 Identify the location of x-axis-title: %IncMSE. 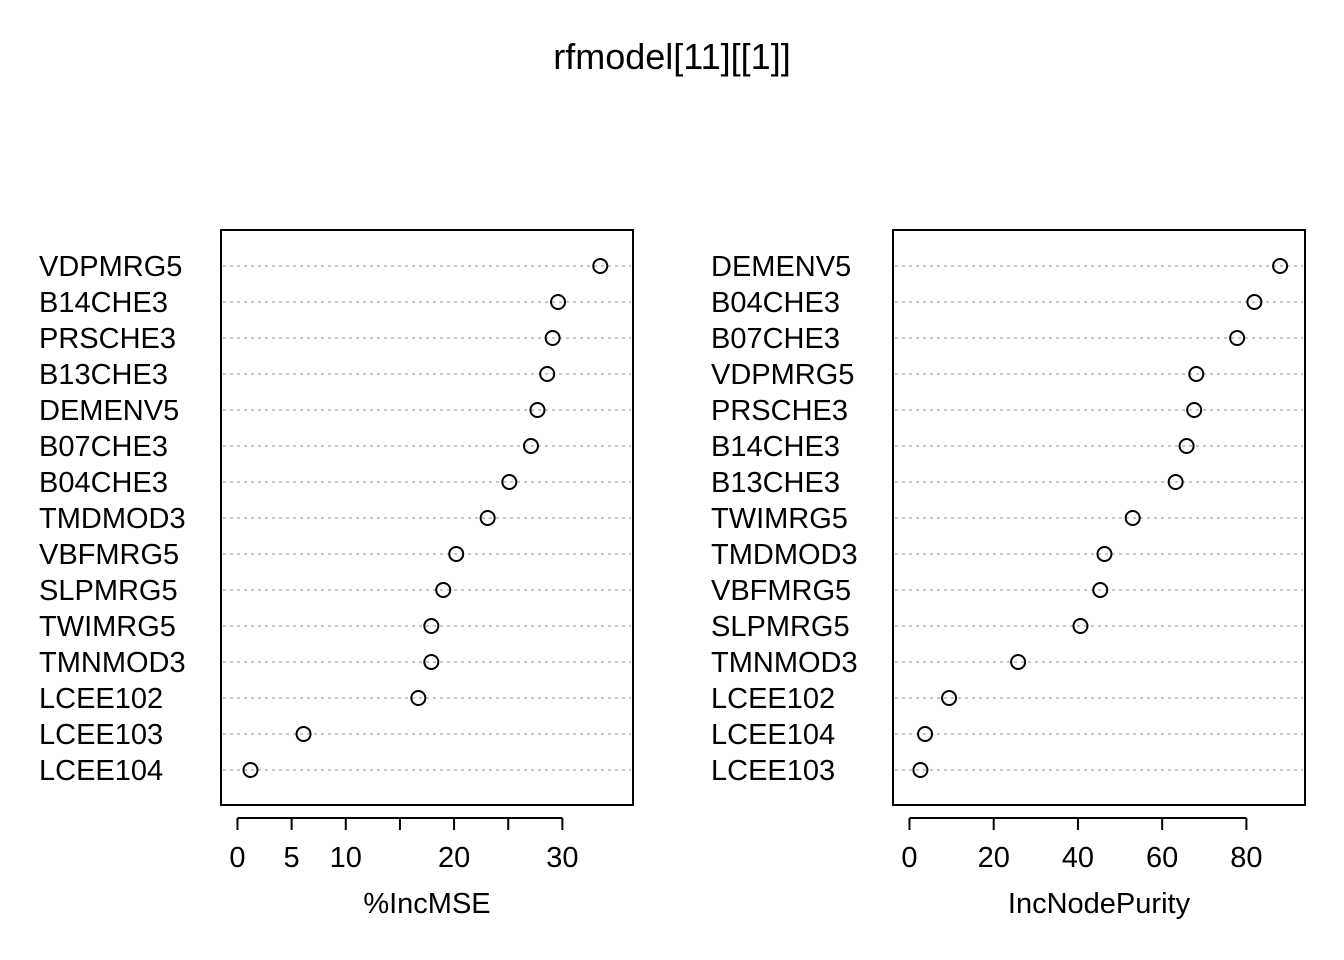
(426, 904).